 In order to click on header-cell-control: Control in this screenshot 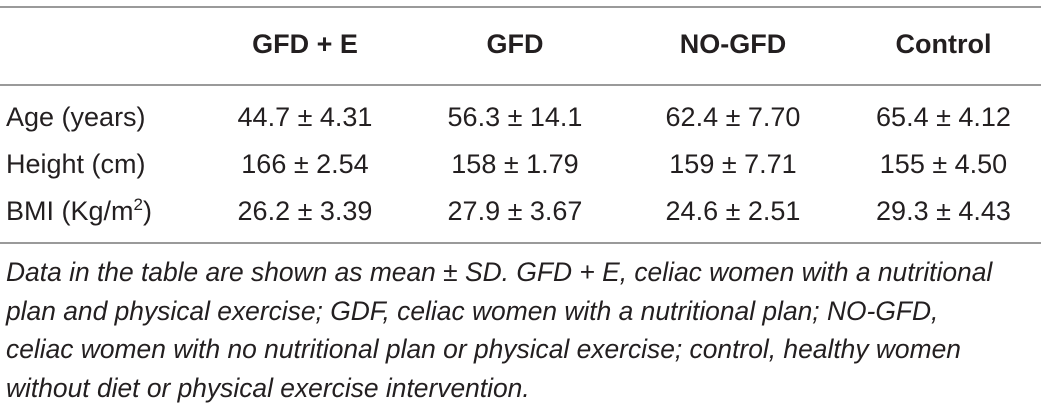, I will do `click(943, 42)`.